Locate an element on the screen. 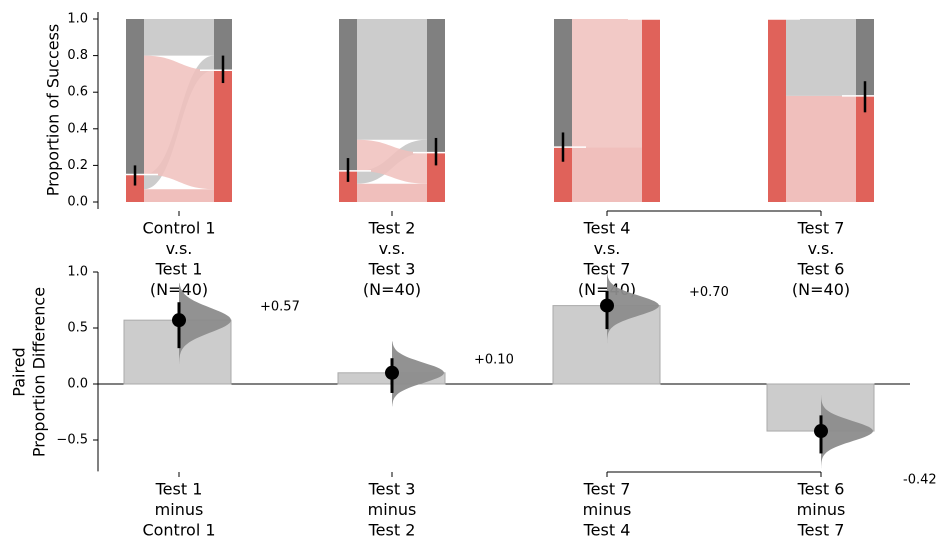 This screenshot has width=950, height=551. group-label-line: Test 4 is located at coordinates (607, 228).